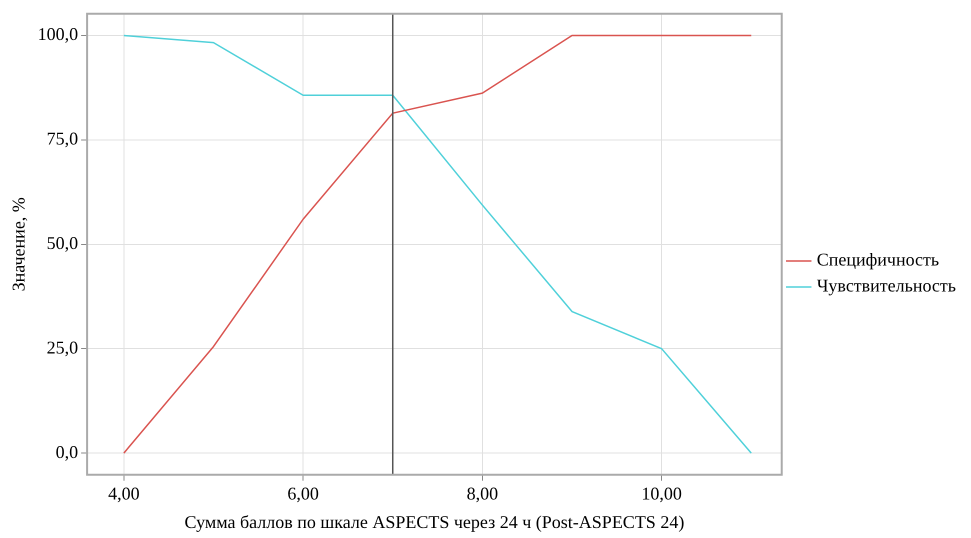  What do you see at coordinates (67, 452) in the screenshot?
I see `y-tick-label: 0,0` at bounding box center [67, 452].